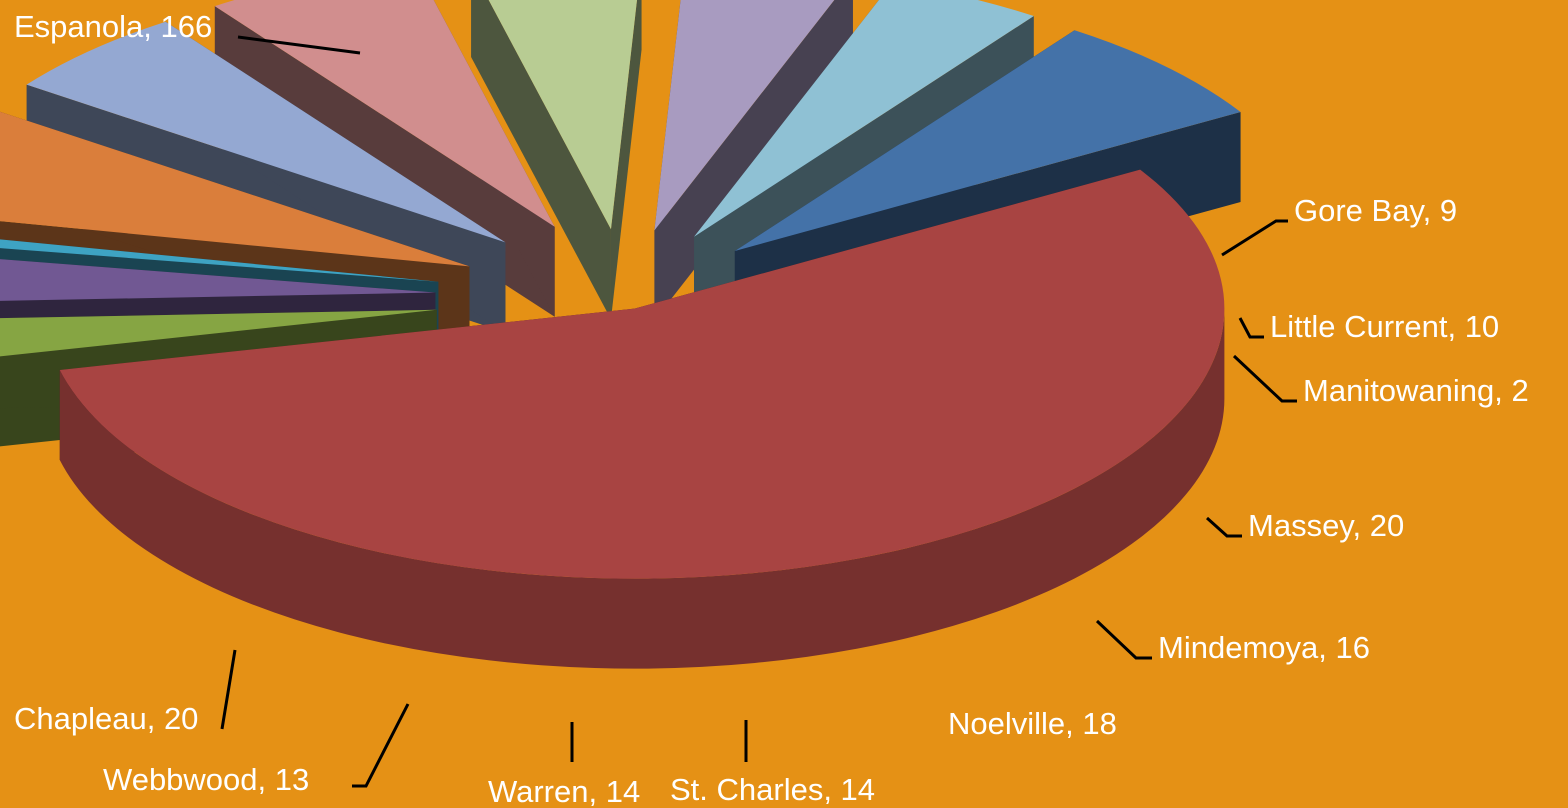  I want to click on slice-top-massey, so click(235, 189).